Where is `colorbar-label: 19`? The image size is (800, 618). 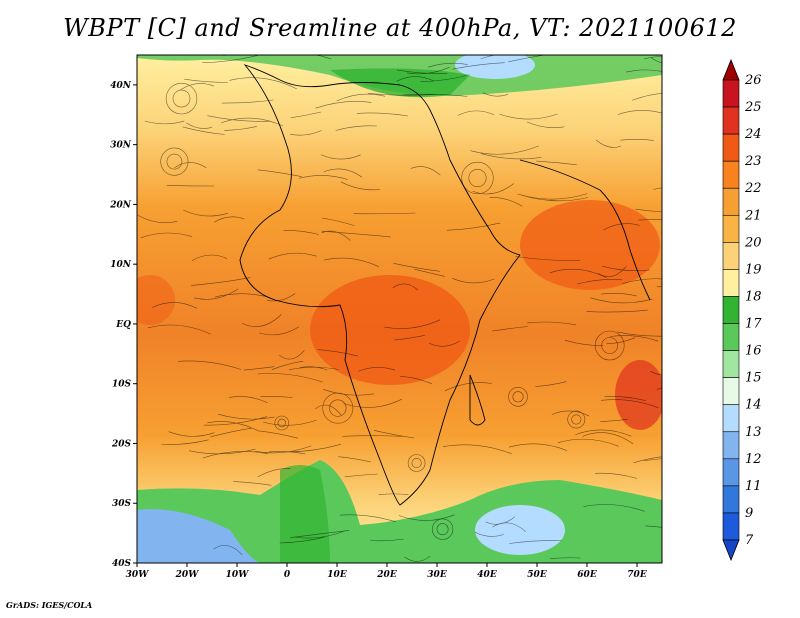 colorbar-label: 19 is located at coordinates (753, 269).